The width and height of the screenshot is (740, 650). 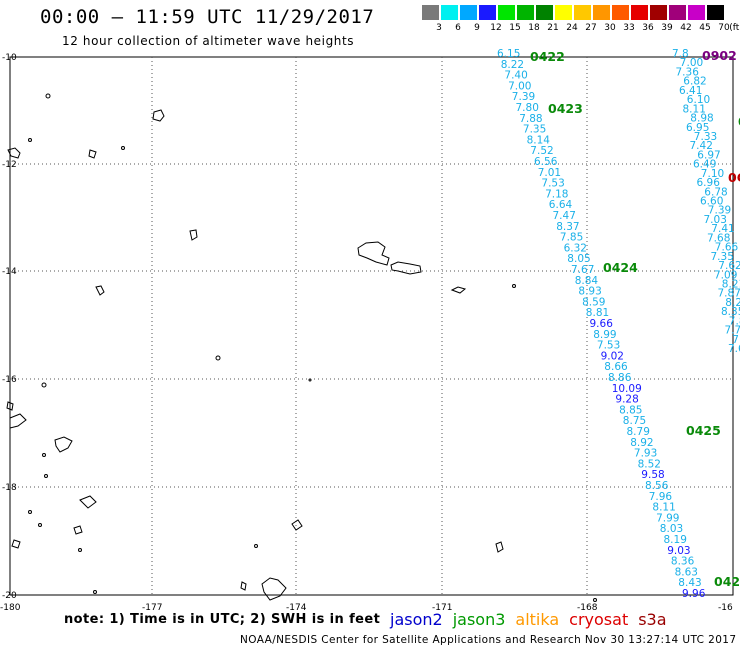 What do you see at coordinates (701, 146) in the screenshot?
I see `wave-height-value: 7.42` at bounding box center [701, 146].